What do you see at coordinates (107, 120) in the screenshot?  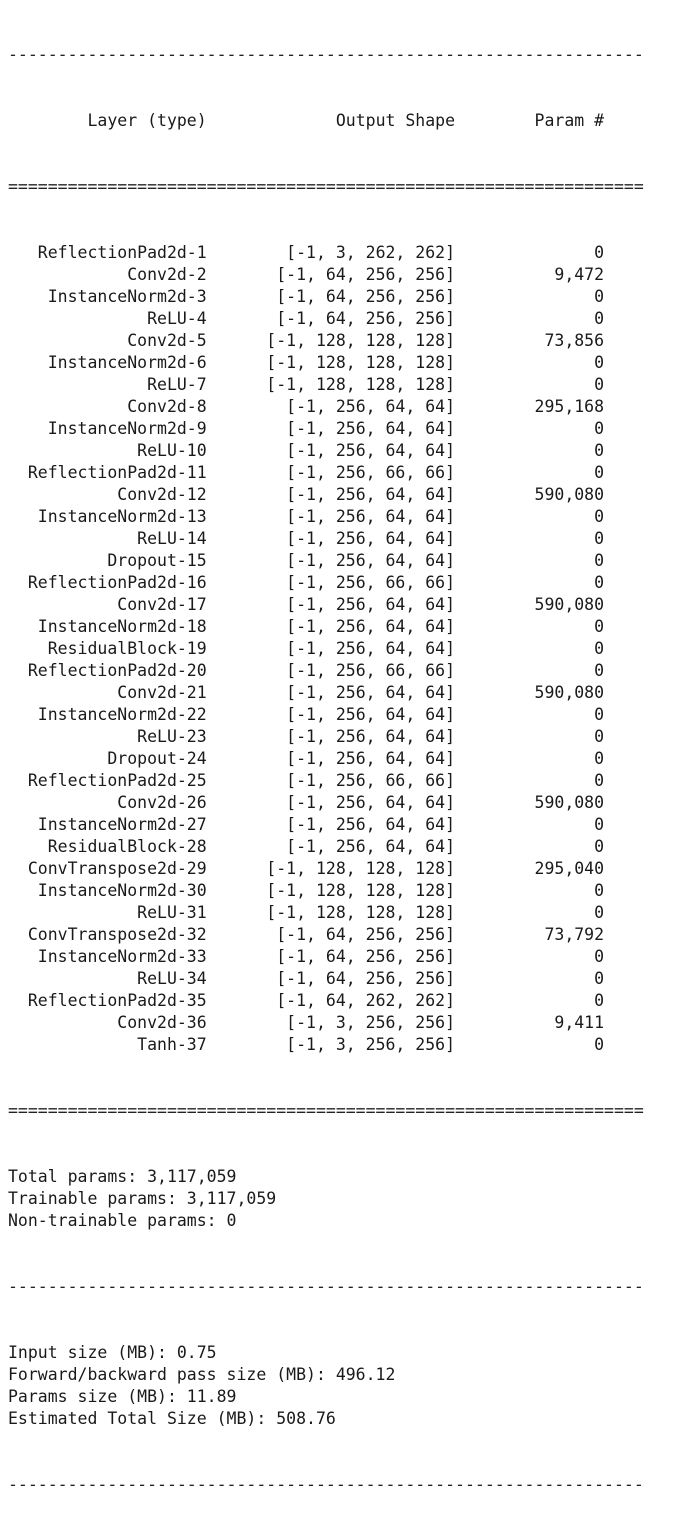 I see `header-layer-type: Layer (type)` at bounding box center [107, 120].